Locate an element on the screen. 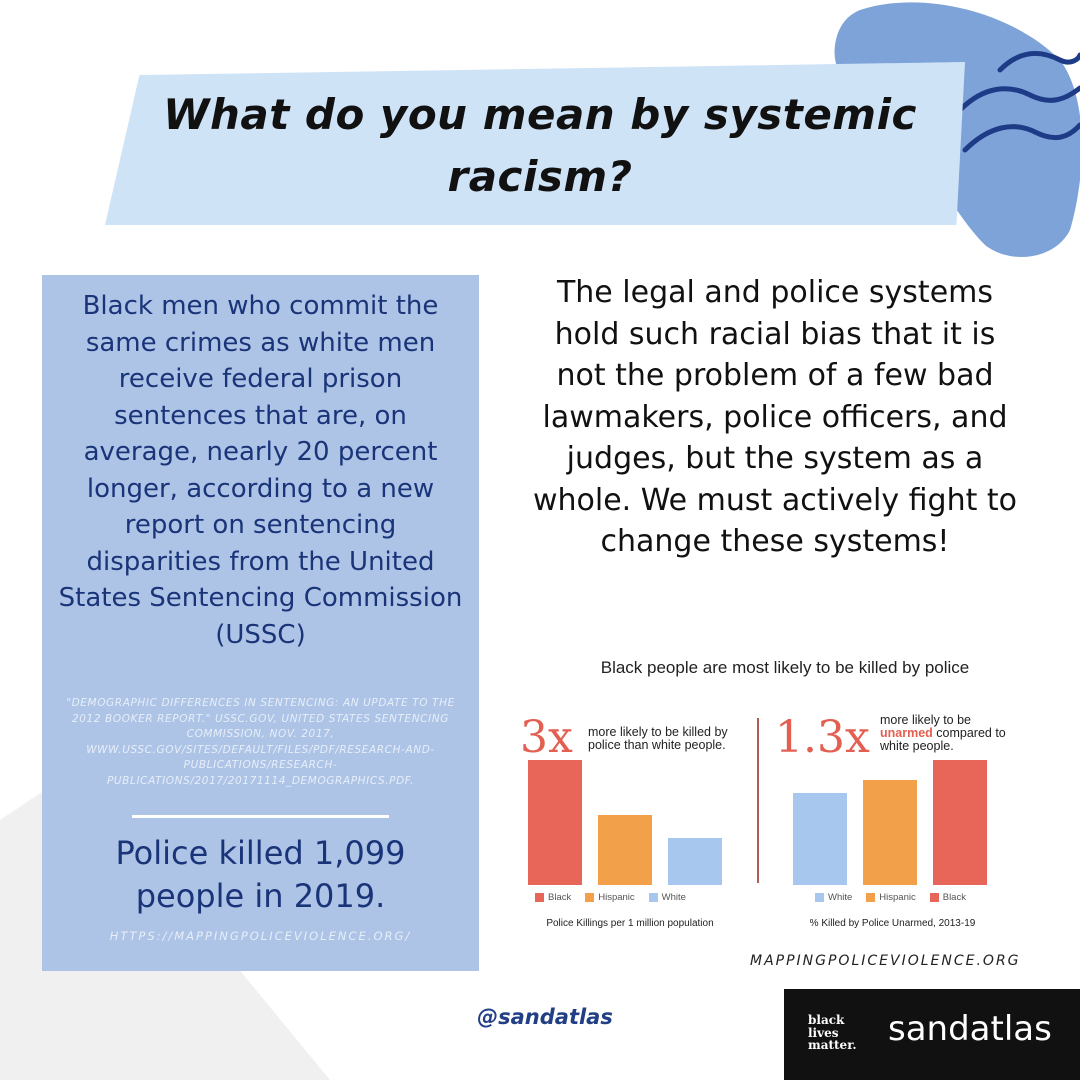 Image resolution: width=1080 pixels, height=1080 pixels. right-multiplier: 1.3x is located at coordinates (822, 737).